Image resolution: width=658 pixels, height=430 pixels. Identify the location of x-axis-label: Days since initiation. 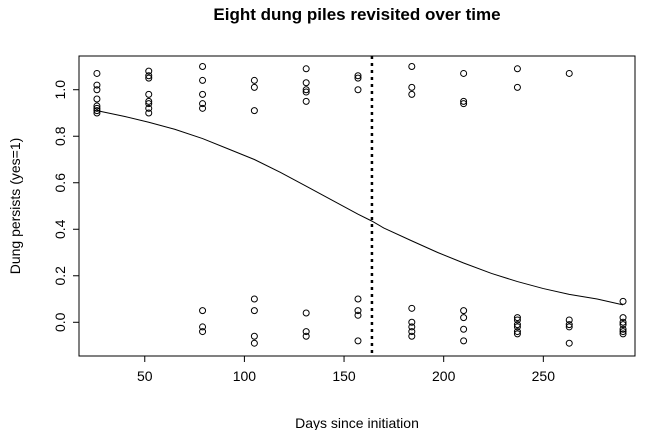
(357, 422).